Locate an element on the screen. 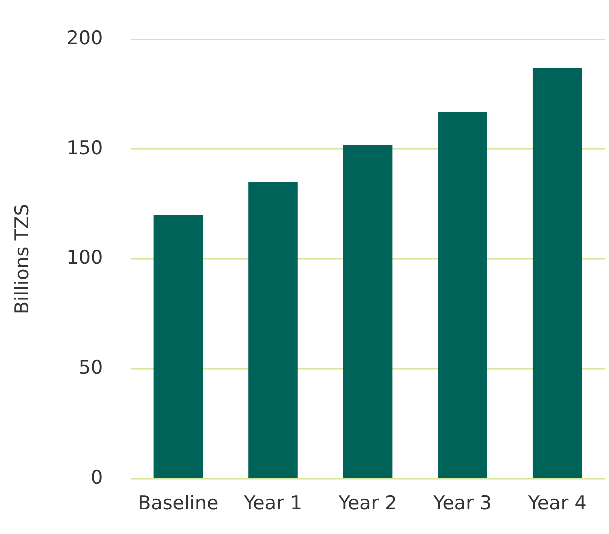 The width and height of the screenshot is (609, 534). y-tick-label: 100 is located at coordinates (85, 258).